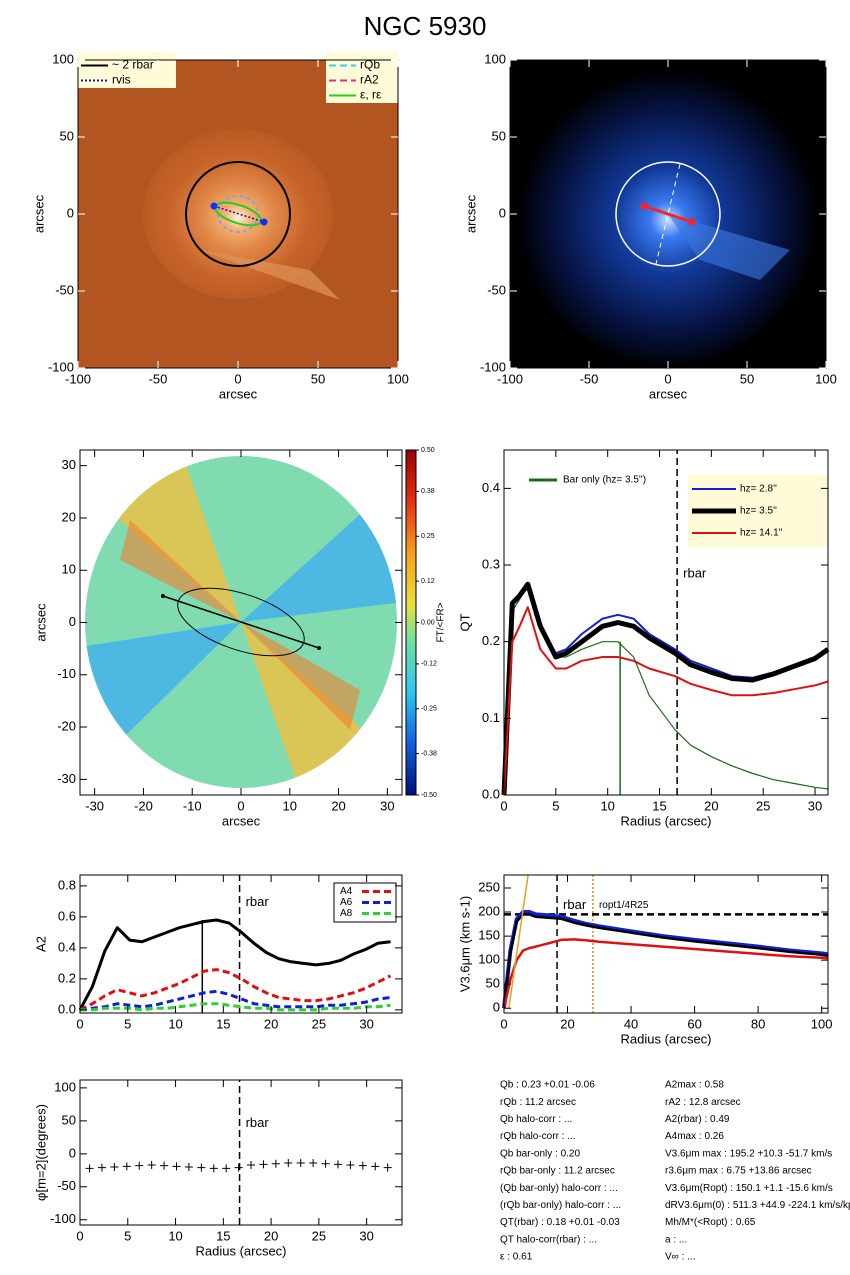  I want to click on x-tick-label: 10, so click(607, 805).